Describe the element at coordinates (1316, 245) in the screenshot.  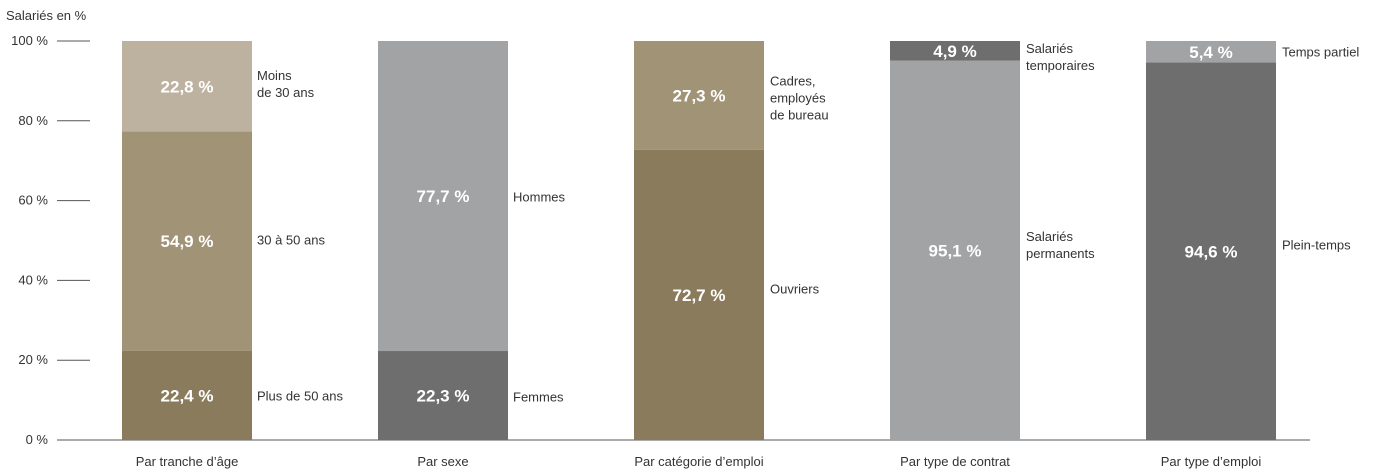
I see `segment-name-label: Plein-temps` at that location.